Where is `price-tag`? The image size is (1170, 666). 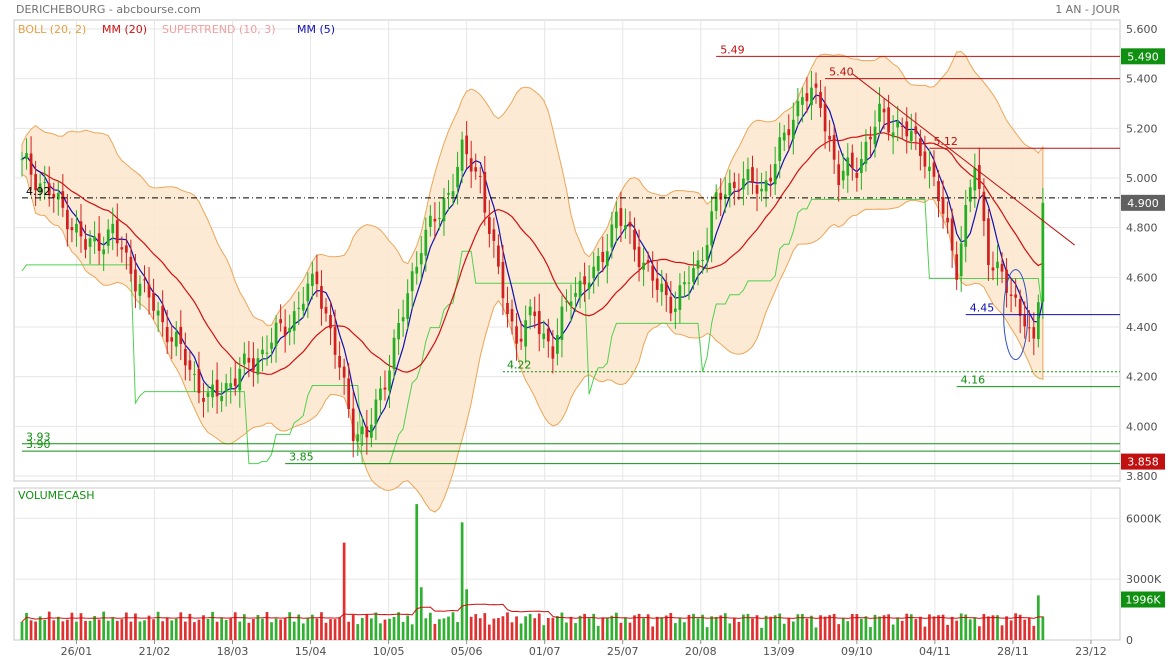 price-tag is located at coordinates (1143, 461).